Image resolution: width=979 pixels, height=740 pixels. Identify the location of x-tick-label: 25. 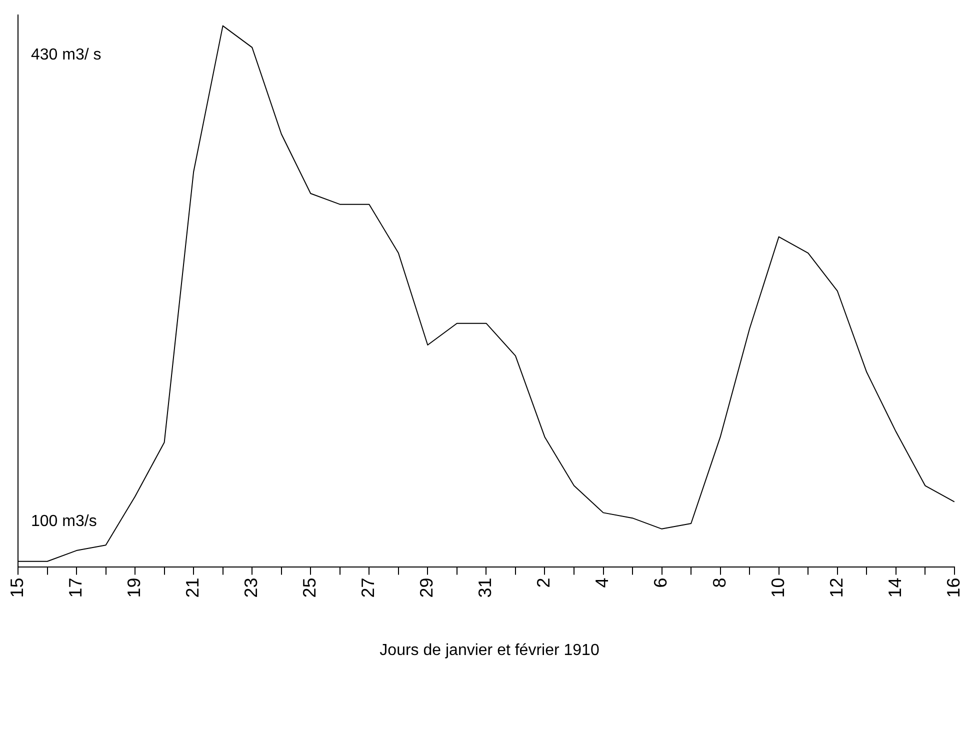
(310, 588).